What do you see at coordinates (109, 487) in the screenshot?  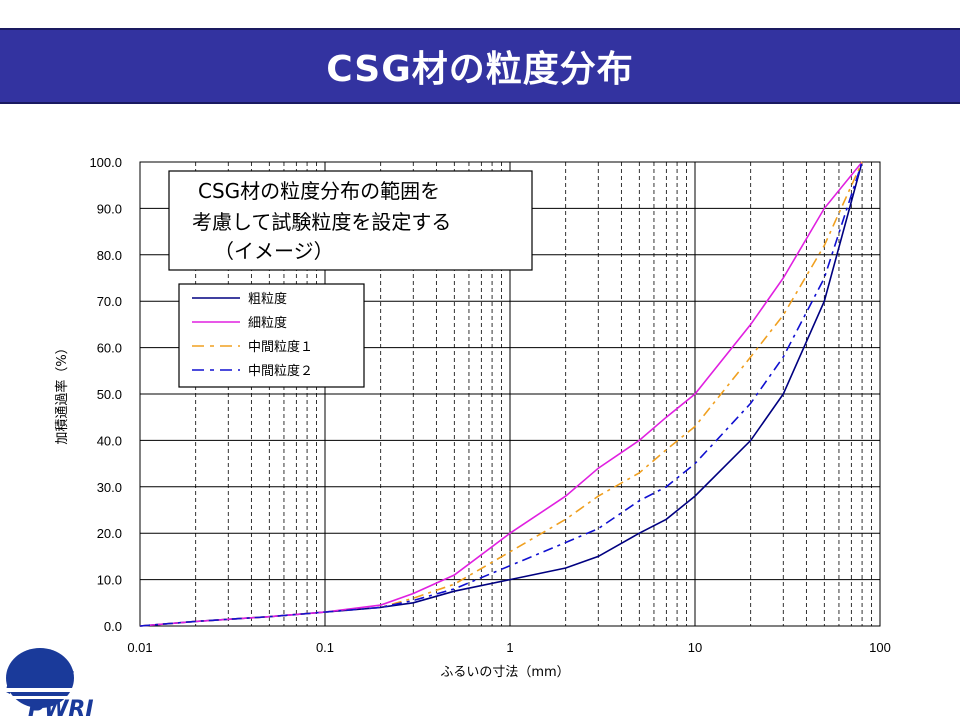 I see `y-tick-label: 30.0` at bounding box center [109, 487].